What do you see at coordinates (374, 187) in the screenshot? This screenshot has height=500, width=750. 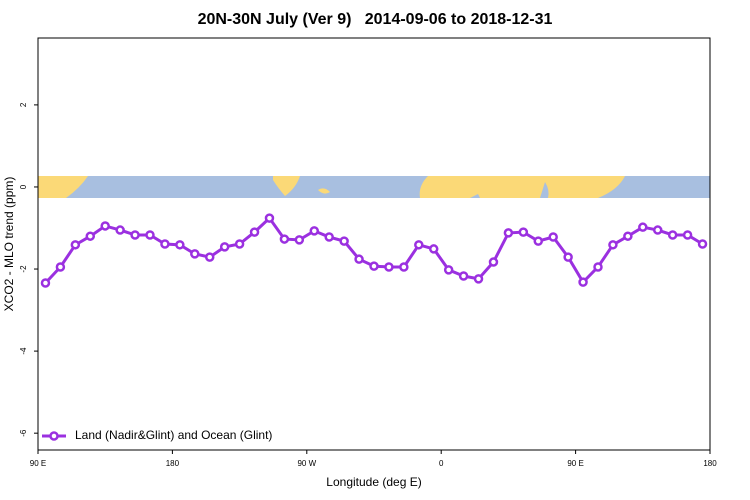 I see `map-strip` at bounding box center [374, 187].